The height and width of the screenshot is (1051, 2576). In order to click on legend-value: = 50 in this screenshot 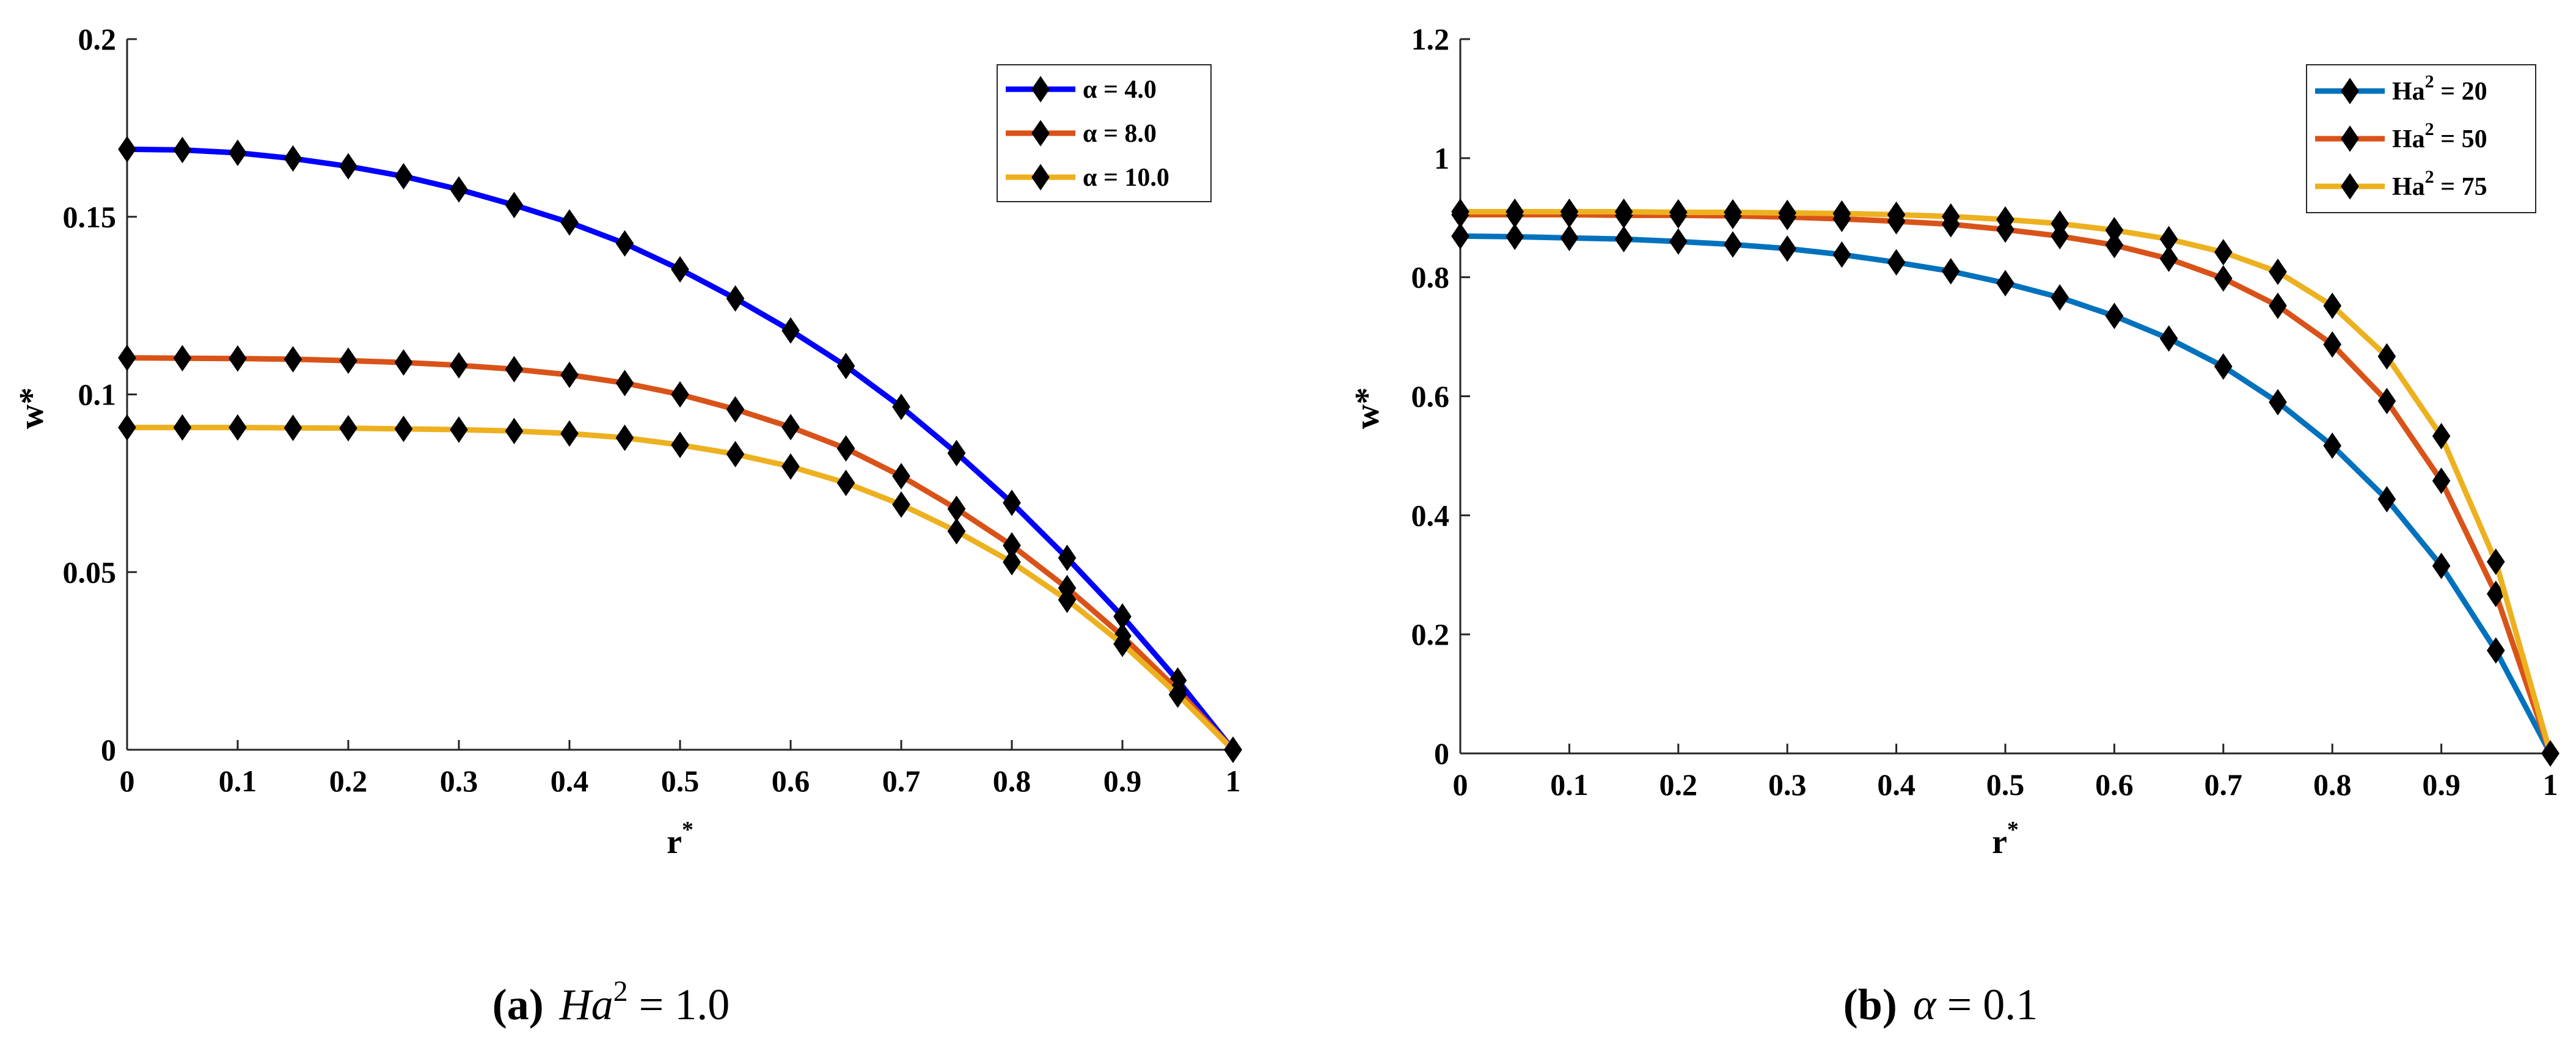, I will do `click(2460, 139)`.